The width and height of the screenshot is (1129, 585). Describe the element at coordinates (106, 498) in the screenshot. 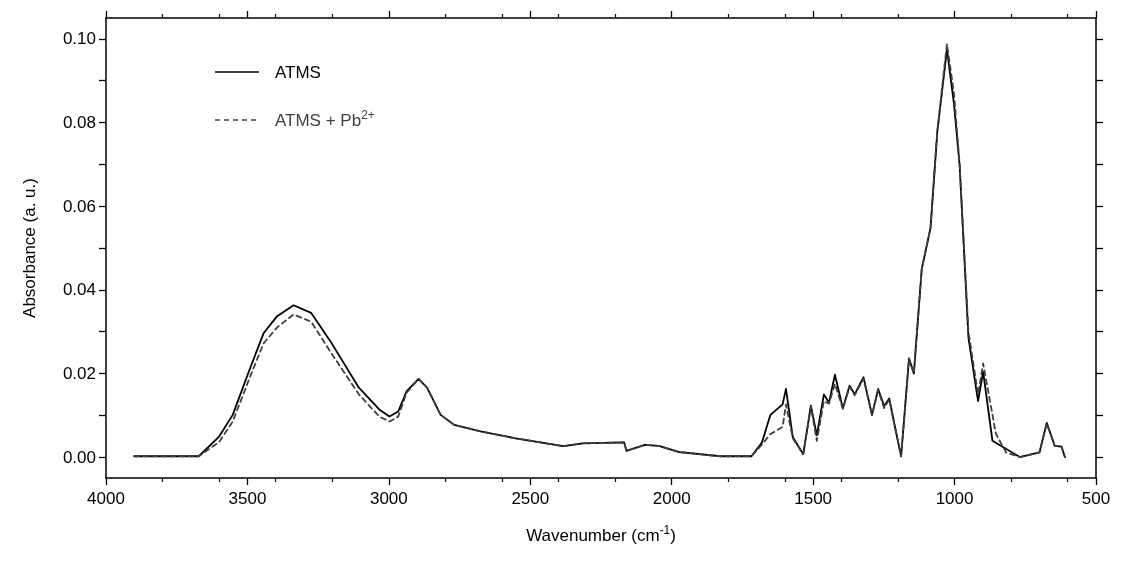

I see `x-tick-label: 4000` at that location.